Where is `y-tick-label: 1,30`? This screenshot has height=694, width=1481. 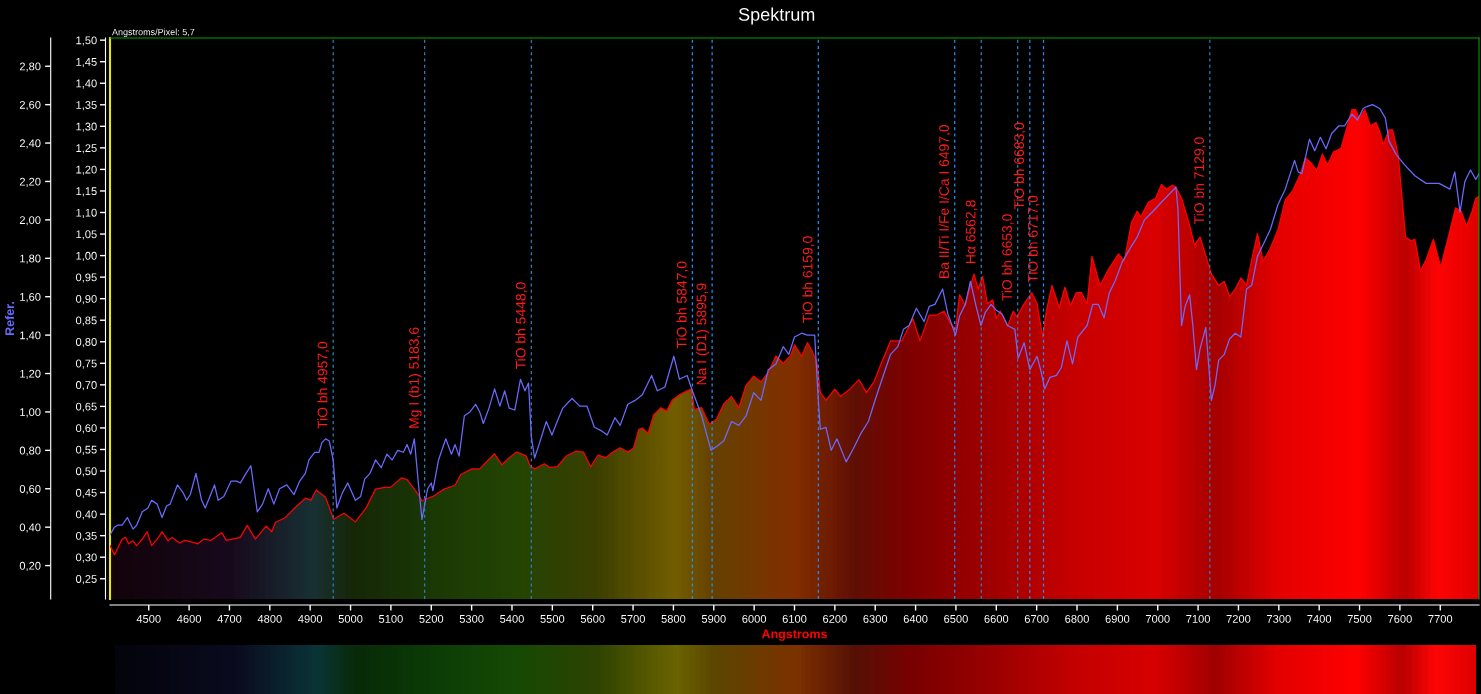
y-tick-label: 1,30 is located at coordinates (86, 127).